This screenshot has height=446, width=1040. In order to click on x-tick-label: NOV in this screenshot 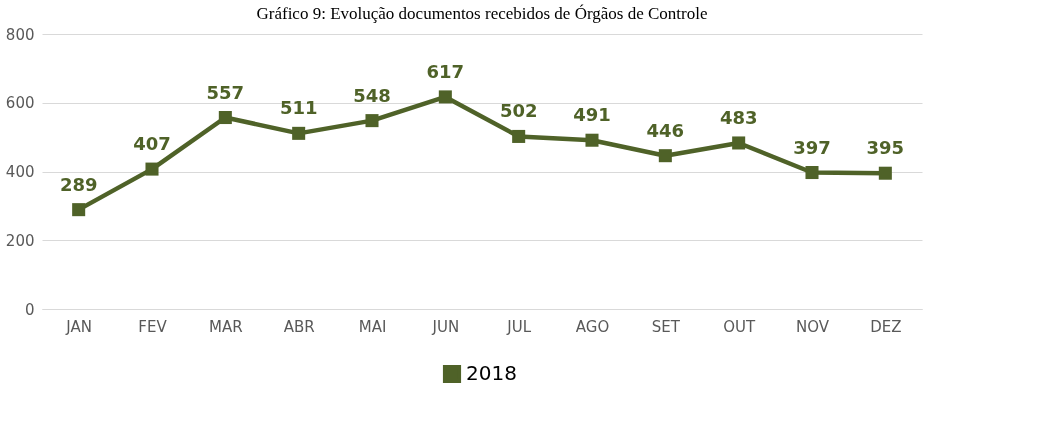, I will do `click(812, 326)`.